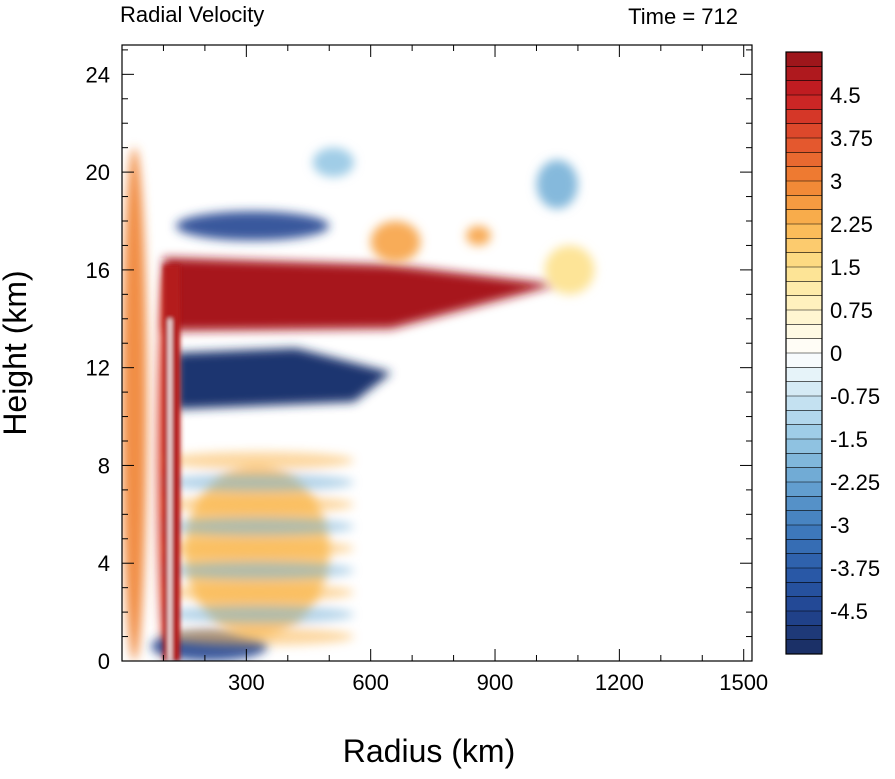  Describe the element at coordinates (104, 563) in the screenshot. I see `y-tick-label: 4` at that location.